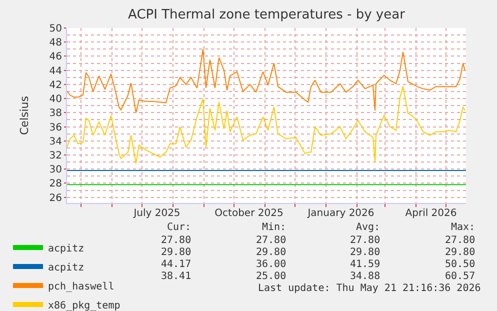 This screenshot has width=497, height=311. Describe the element at coordinates (55, 114) in the screenshot. I see `y-tick-label: 38` at that location.